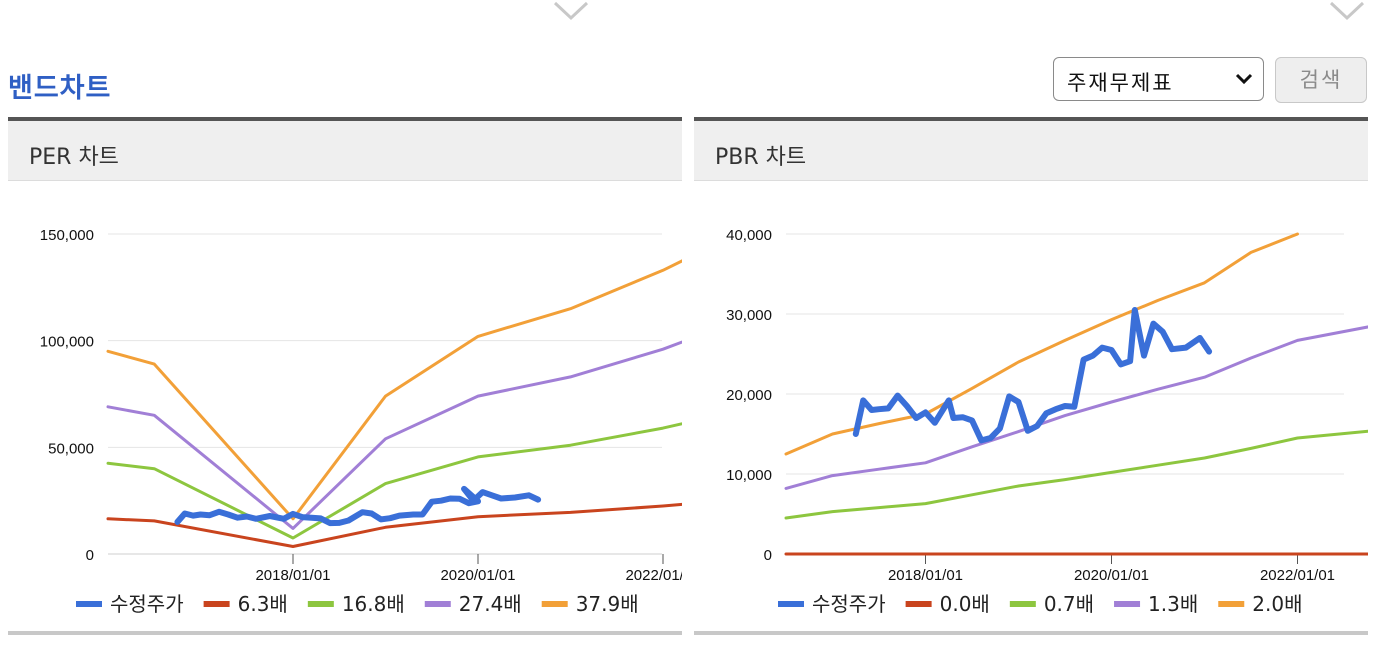 This screenshot has height=658, width=1380. Describe the element at coordinates (74, 157) in the screenshot. I see `panel-title: PER 차트` at that location.